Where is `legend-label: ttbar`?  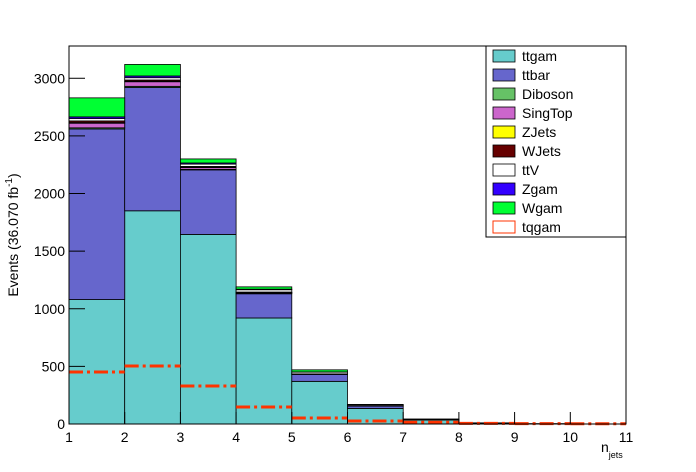 legend-label: ttbar is located at coordinates (536, 75).